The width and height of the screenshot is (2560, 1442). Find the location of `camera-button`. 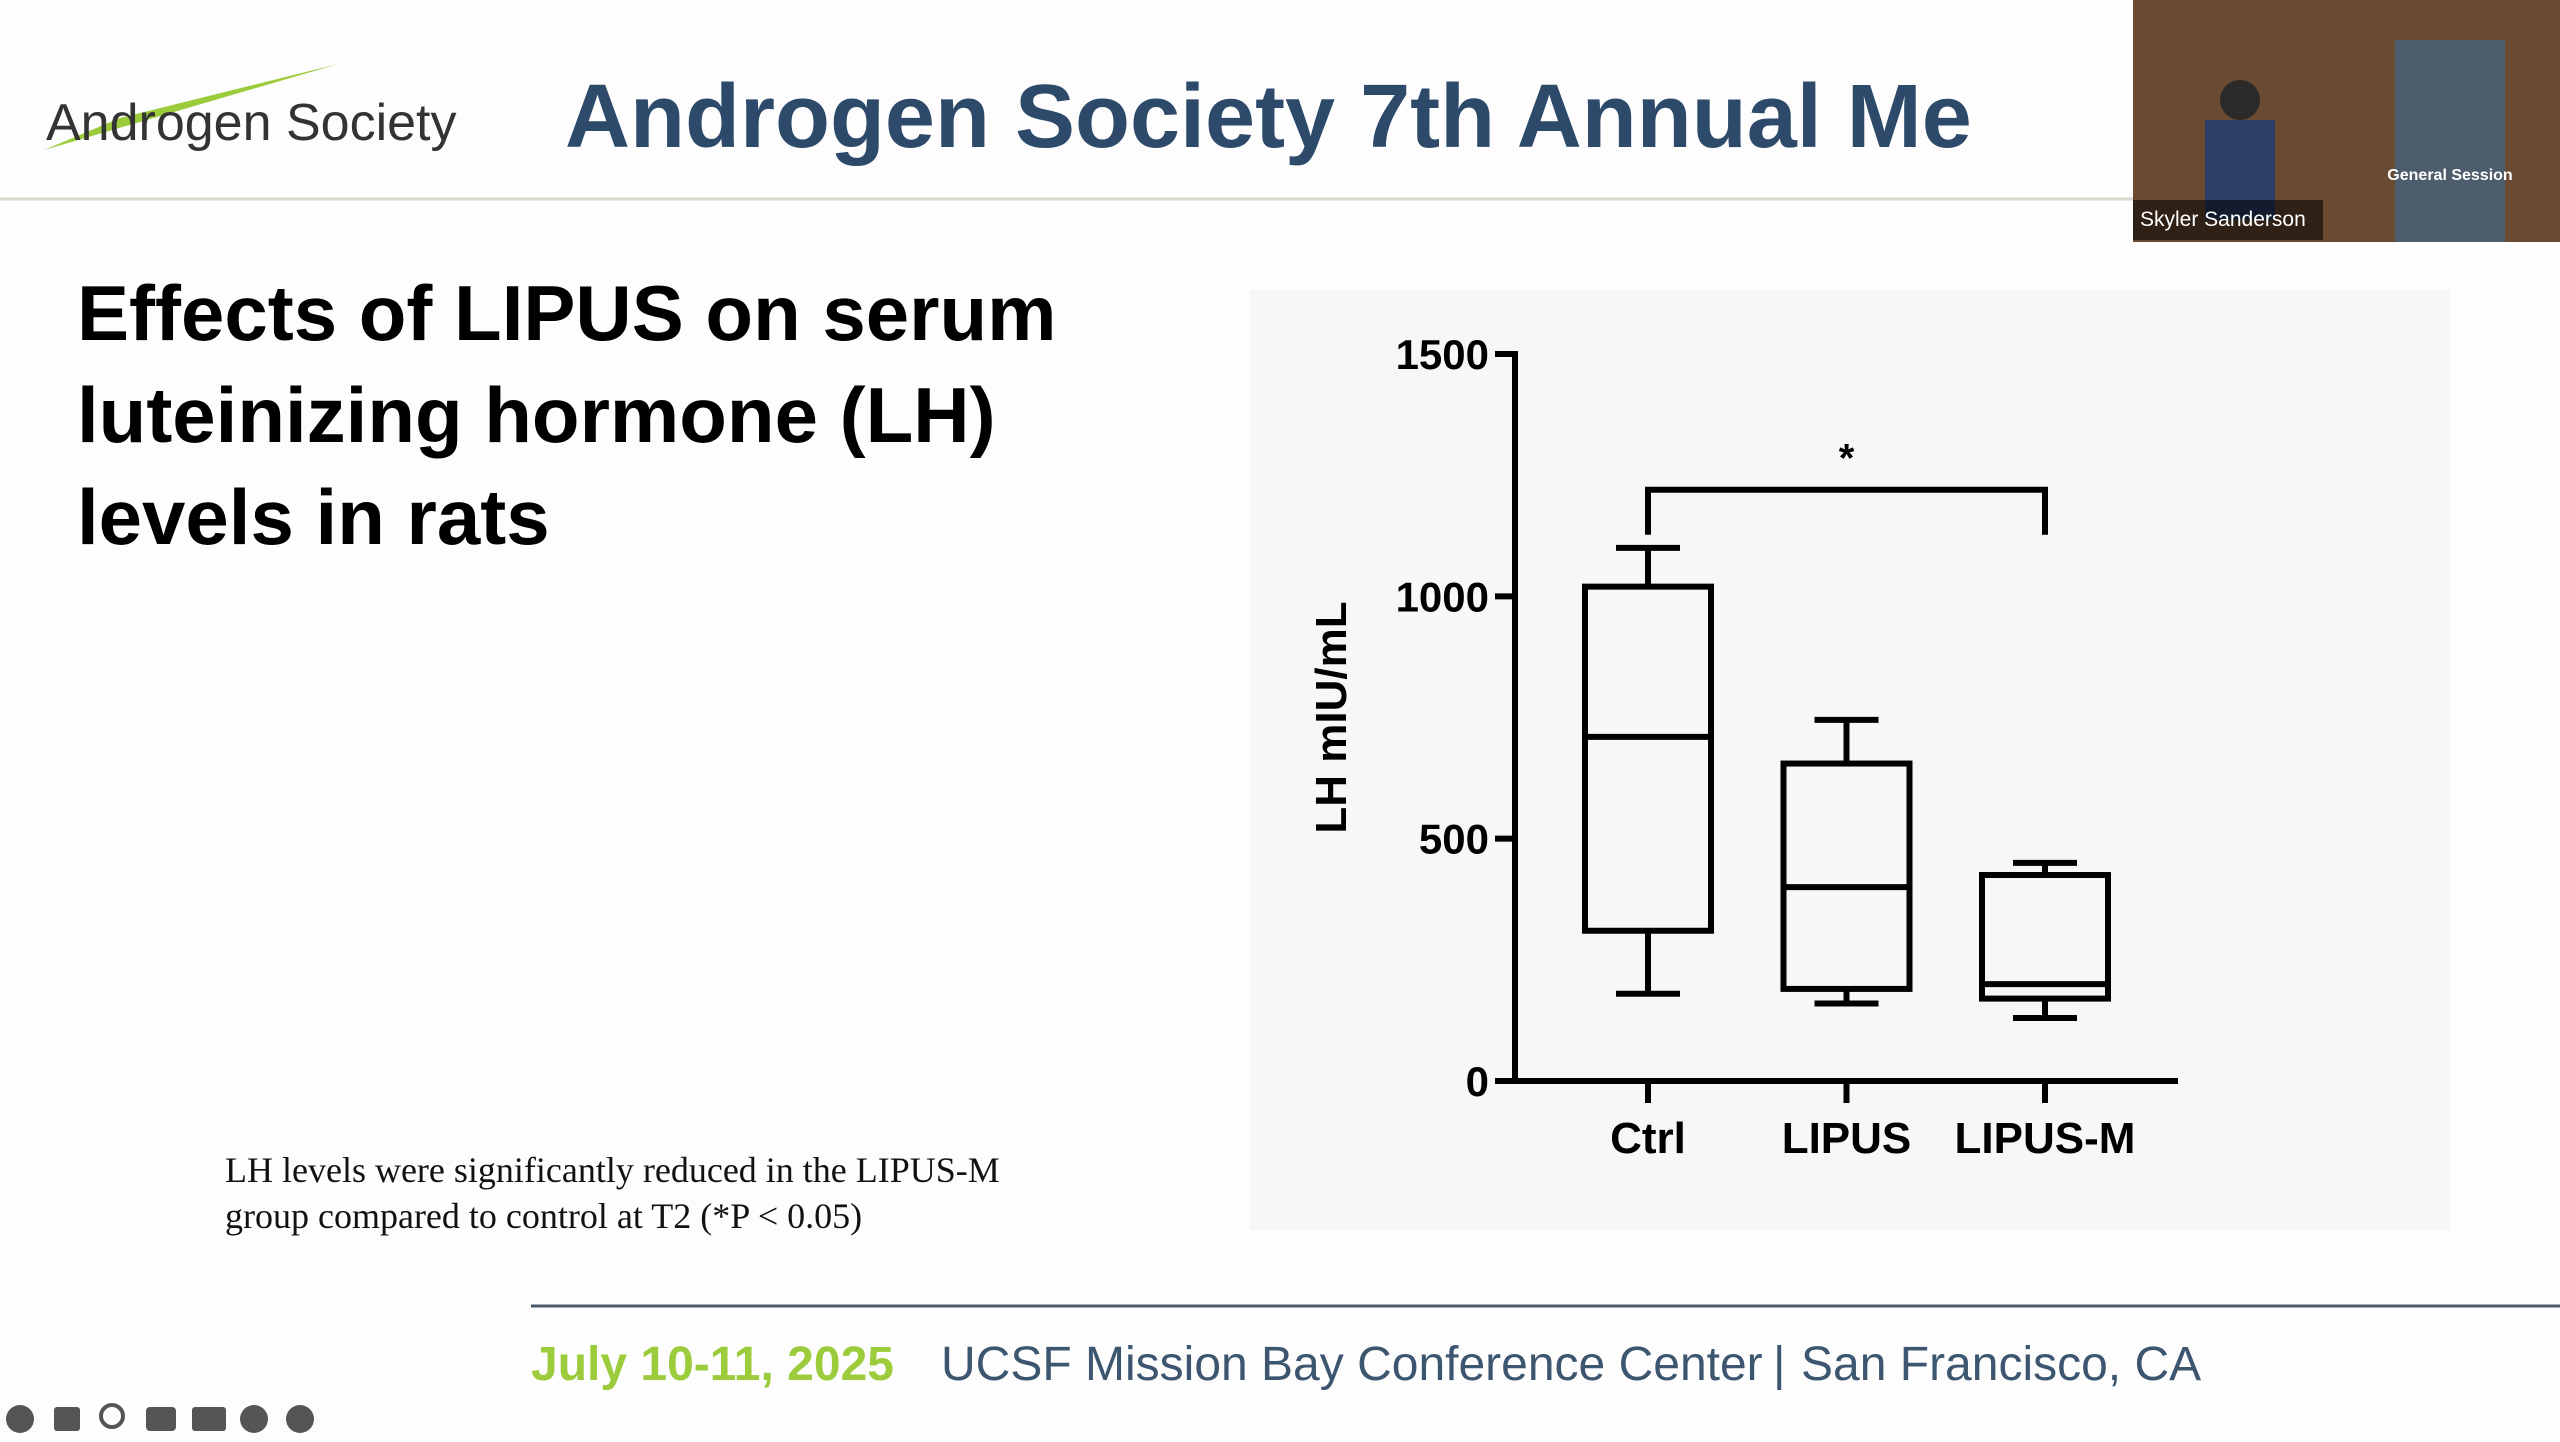

camera-button is located at coordinates (209, 1419).